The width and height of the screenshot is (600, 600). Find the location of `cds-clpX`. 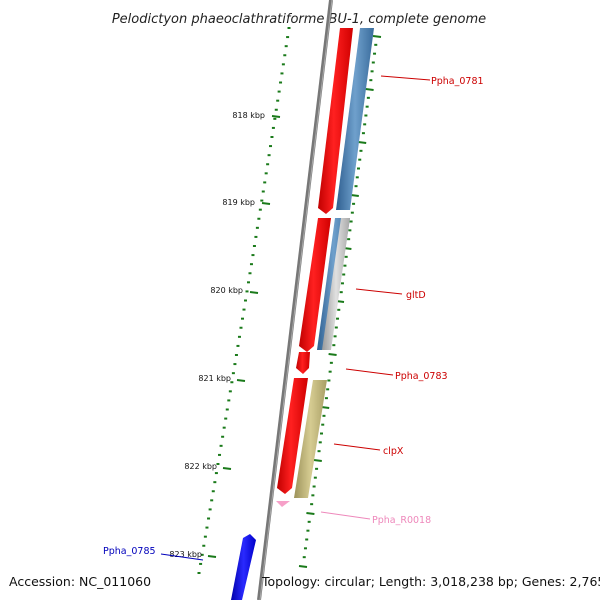

cds-clpX is located at coordinates (292, 436).